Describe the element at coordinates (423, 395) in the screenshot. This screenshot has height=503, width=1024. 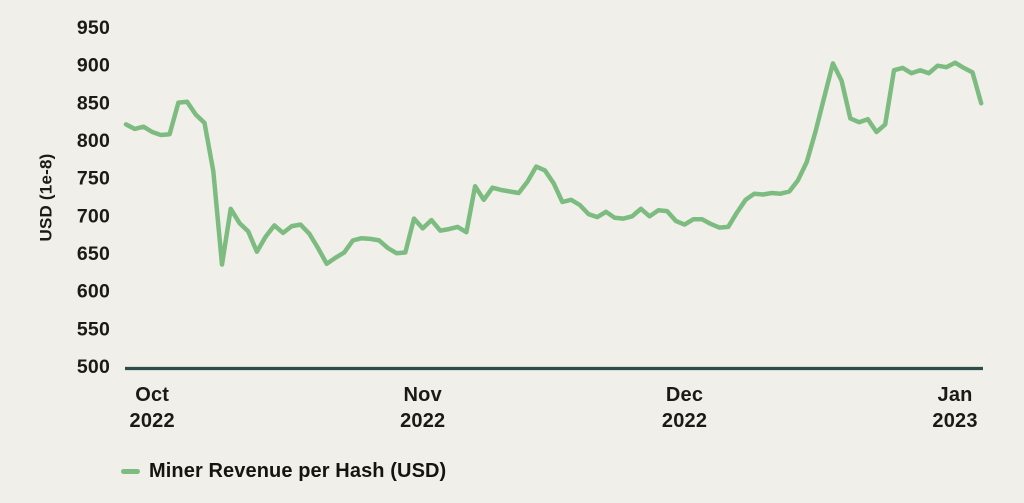
I see `x-axis-tick-month: Nov` at that location.